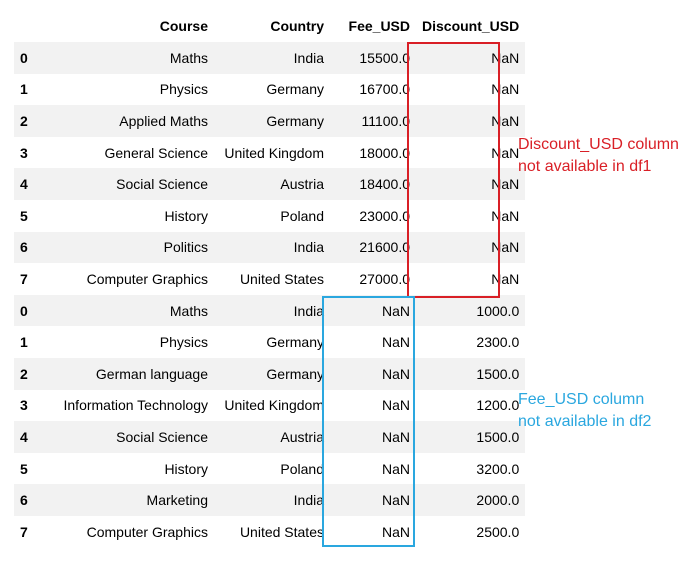  What do you see at coordinates (270, 500) in the screenshot?
I see `table-row: 6 Marketing India NaN 2000.0` at bounding box center [270, 500].